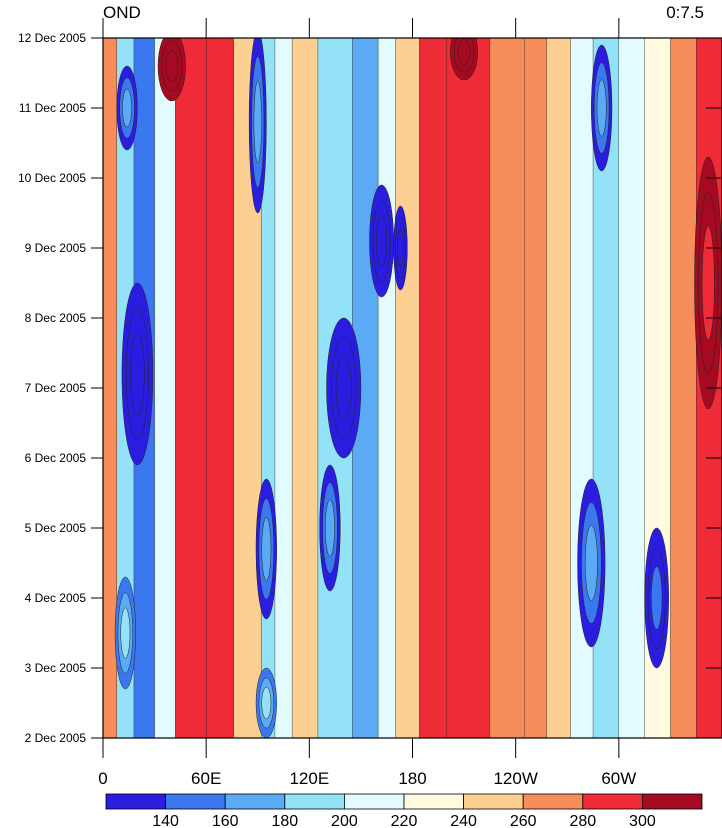 The image size is (722, 828). What do you see at coordinates (56, 248) in the screenshot?
I see `y-tick-label: 9 Dec 2005` at bounding box center [56, 248].